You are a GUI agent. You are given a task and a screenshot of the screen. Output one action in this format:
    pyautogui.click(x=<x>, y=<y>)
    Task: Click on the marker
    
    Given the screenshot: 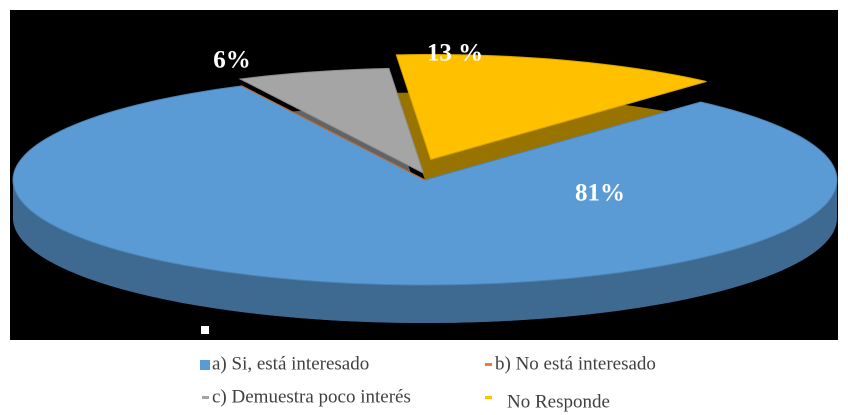 What is the action you would take?
    pyautogui.click(x=205, y=330)
    